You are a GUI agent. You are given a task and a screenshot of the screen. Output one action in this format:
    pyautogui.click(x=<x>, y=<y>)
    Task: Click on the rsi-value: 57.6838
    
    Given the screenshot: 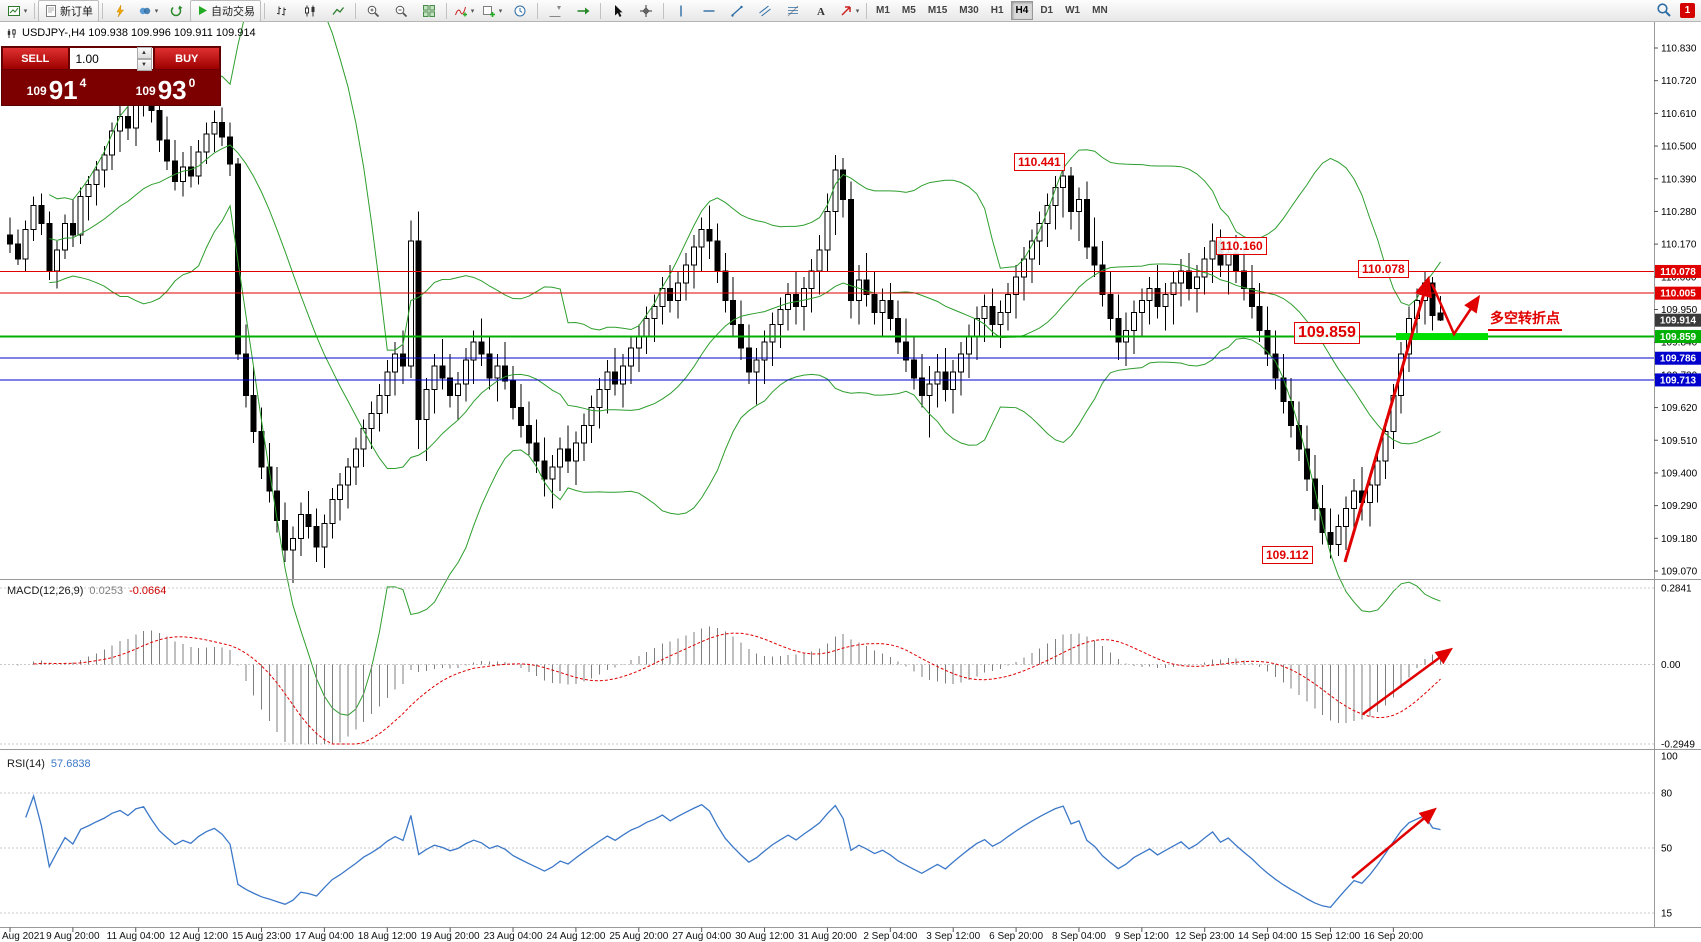 What is the action you would take?
    pyautogui.click(x=70, y=764)
    